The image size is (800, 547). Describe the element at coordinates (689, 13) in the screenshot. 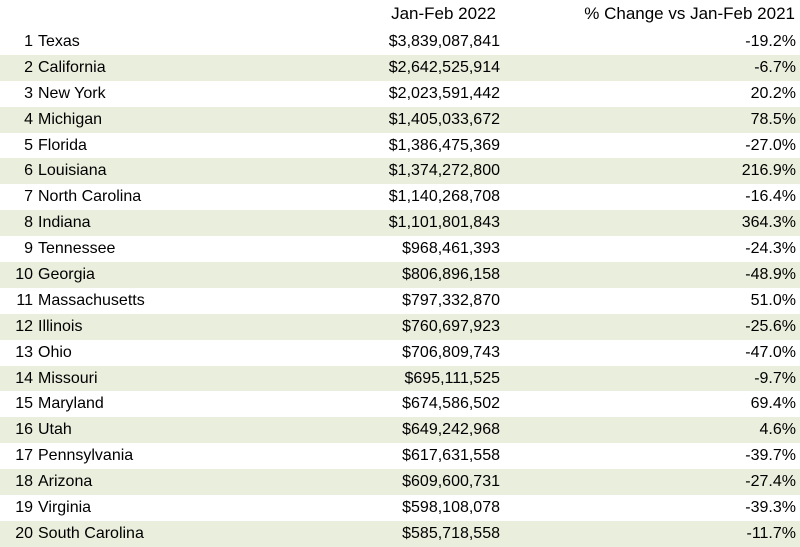

I see `column-header-change: % Change vs Jan-Feb 2021` at that location.